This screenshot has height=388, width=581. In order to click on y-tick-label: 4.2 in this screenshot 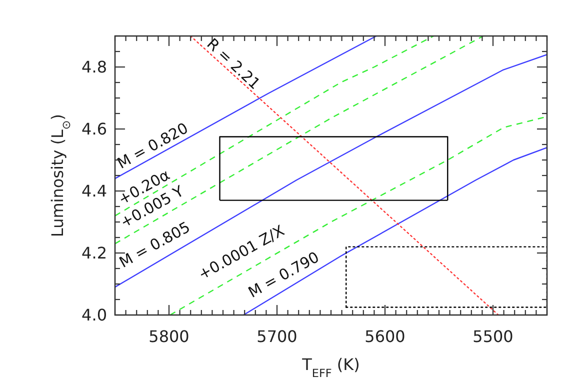, I will do `click(94, 253)`.